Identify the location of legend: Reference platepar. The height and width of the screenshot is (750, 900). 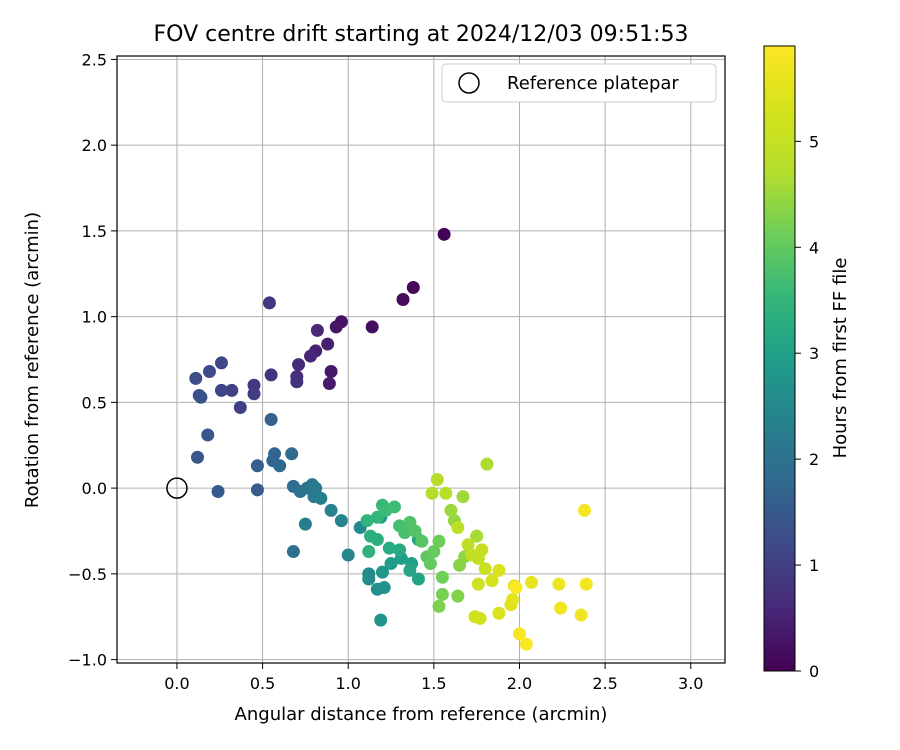
(579, 83).